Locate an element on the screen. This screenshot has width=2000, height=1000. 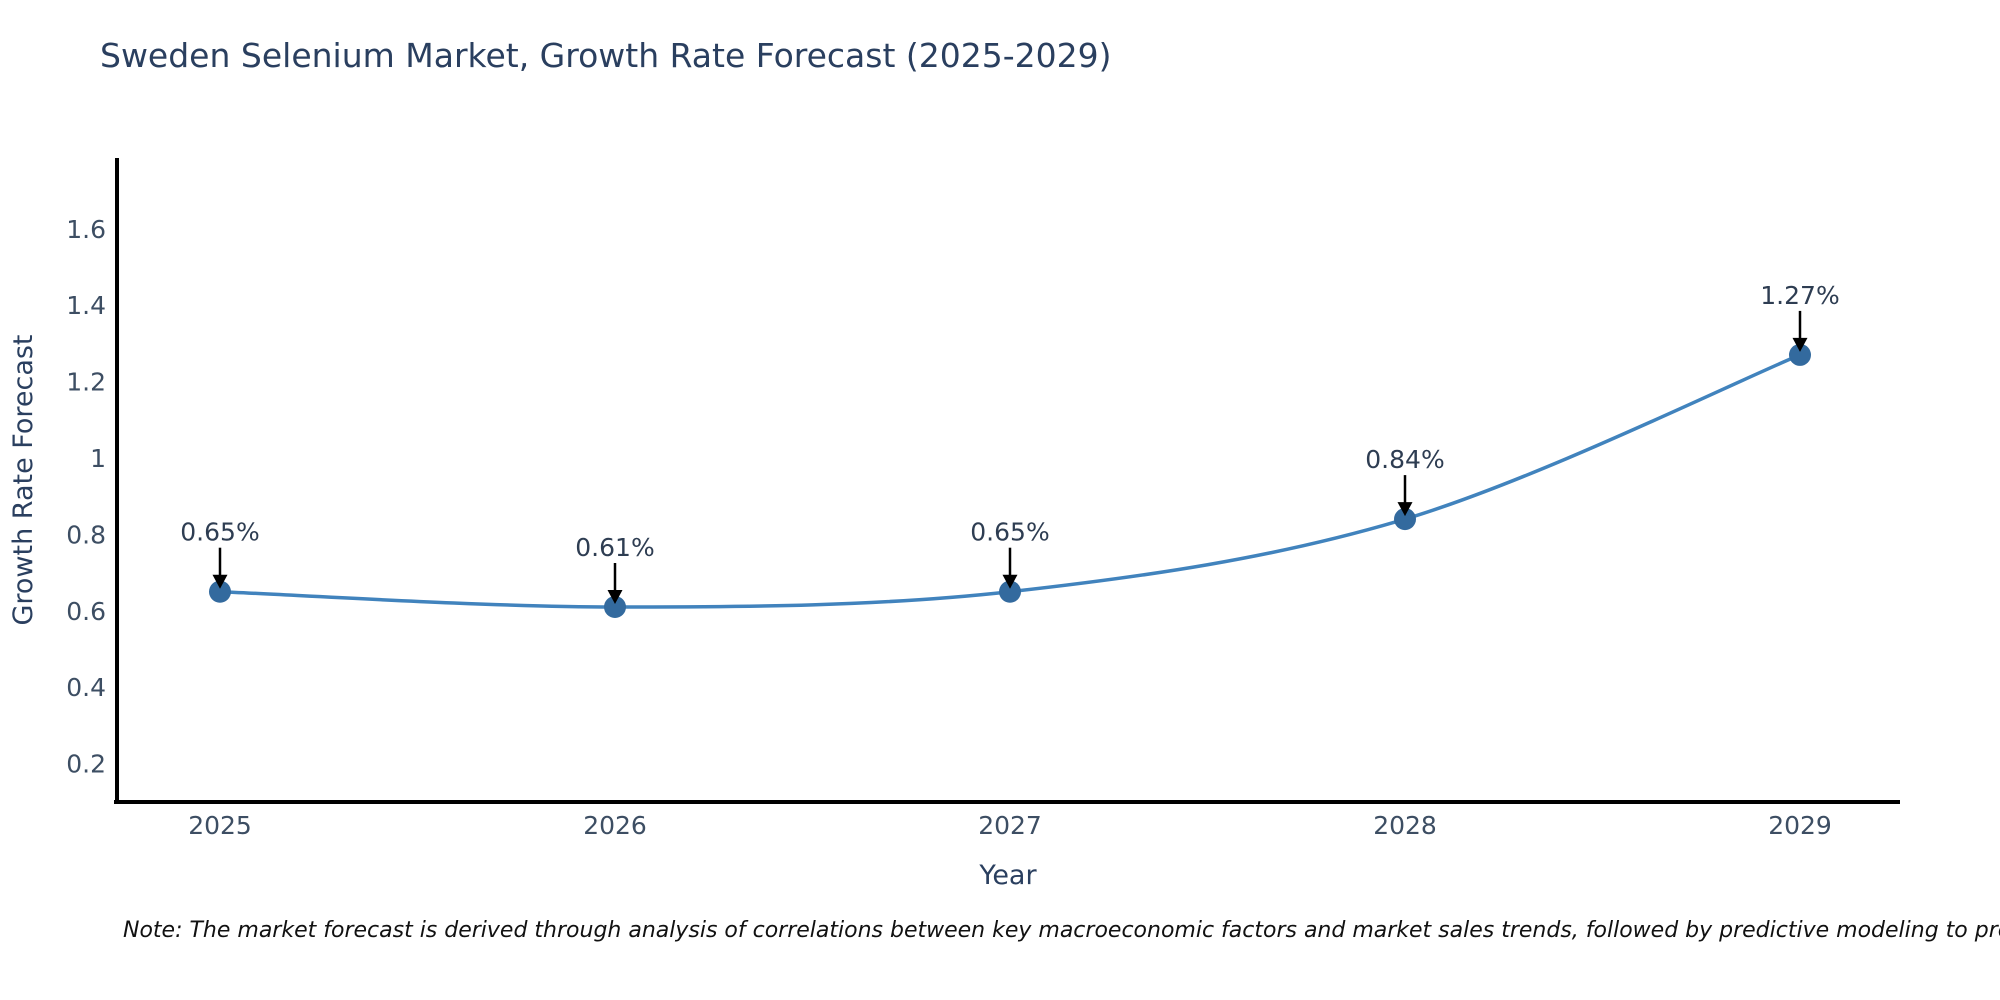
x-tick-label: 2027 is located at coordinates (1010, 825).